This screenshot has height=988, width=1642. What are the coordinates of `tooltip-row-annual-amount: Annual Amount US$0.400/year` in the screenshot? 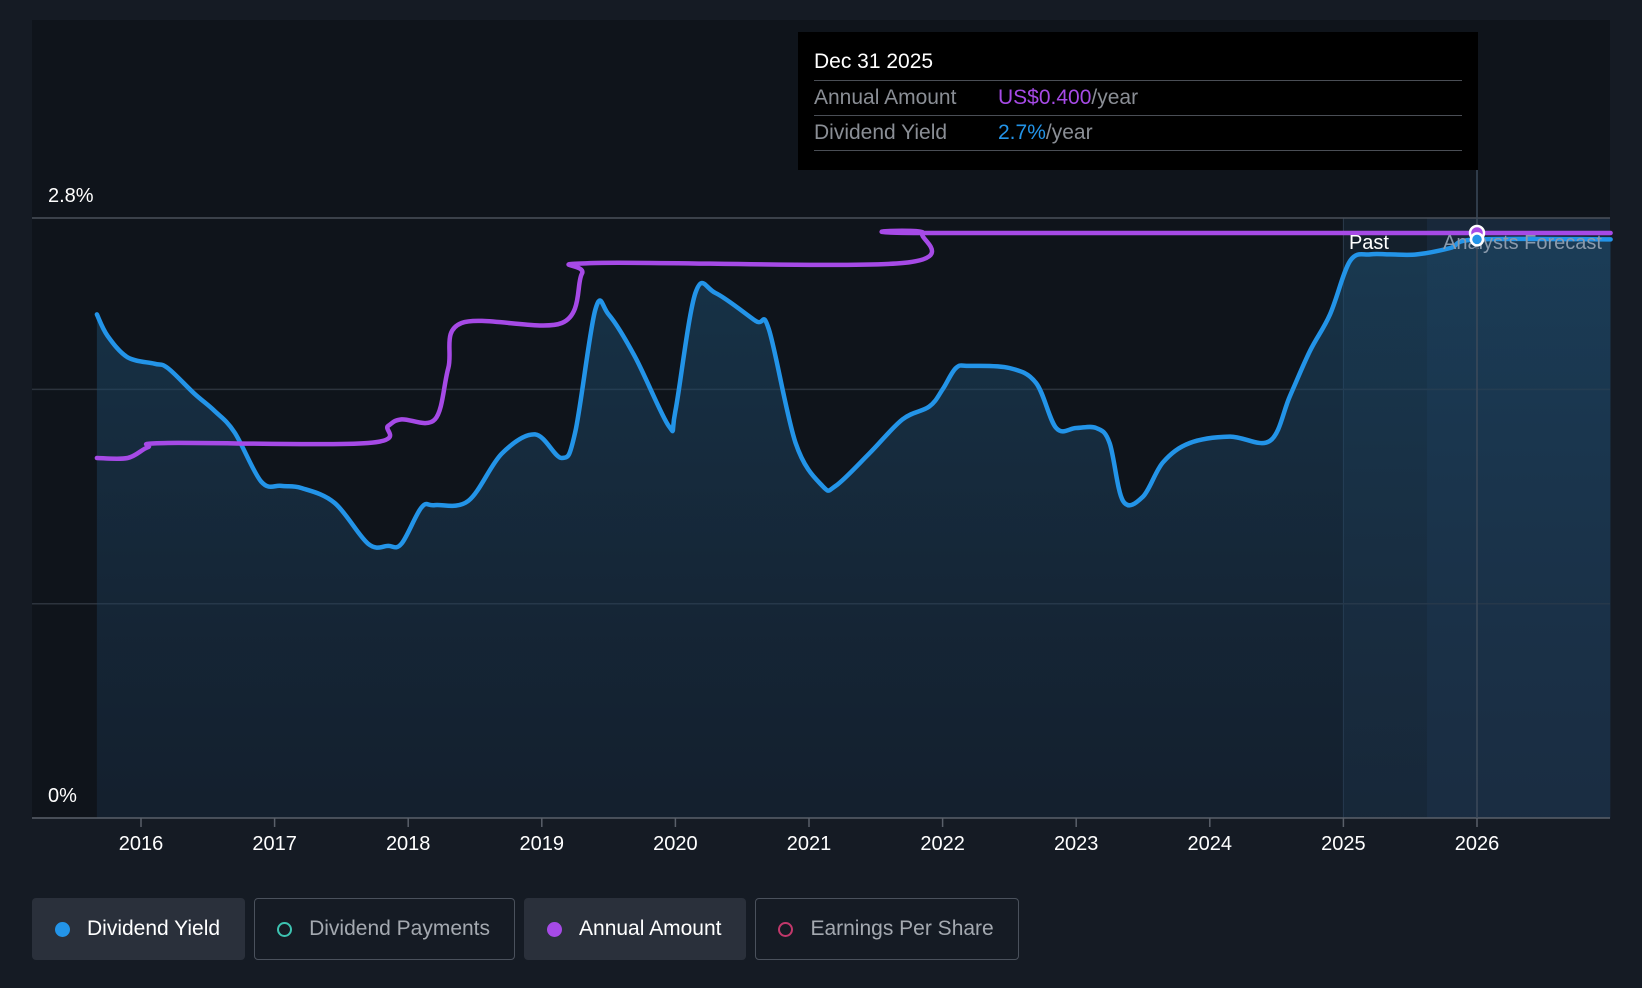 It's located at (1138, 98).